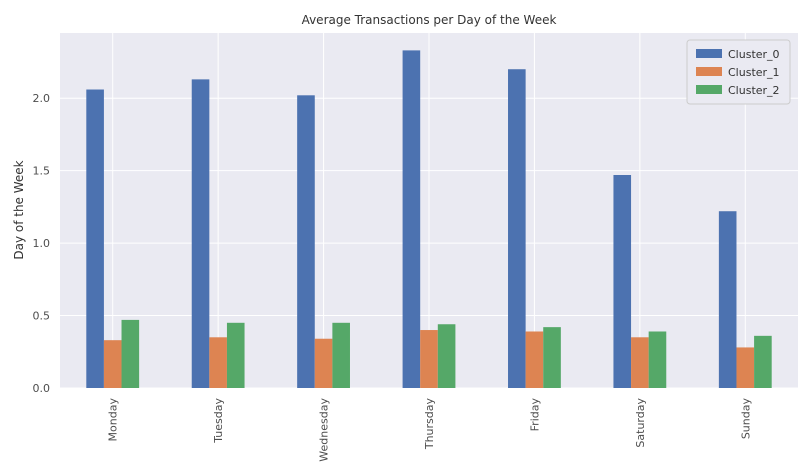  What do you see at coordinates (42, 171) in the screenshot?
I see `y-tick-label: 1.5` at bounding box center [42, 171].